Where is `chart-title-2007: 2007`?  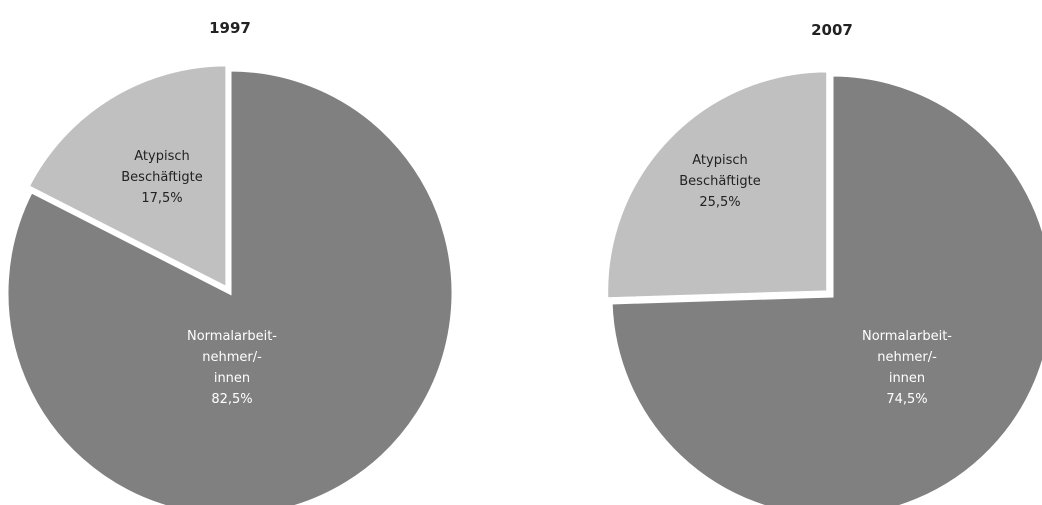
chart-title-2007: 2007 is located at coordinates (832, 30).